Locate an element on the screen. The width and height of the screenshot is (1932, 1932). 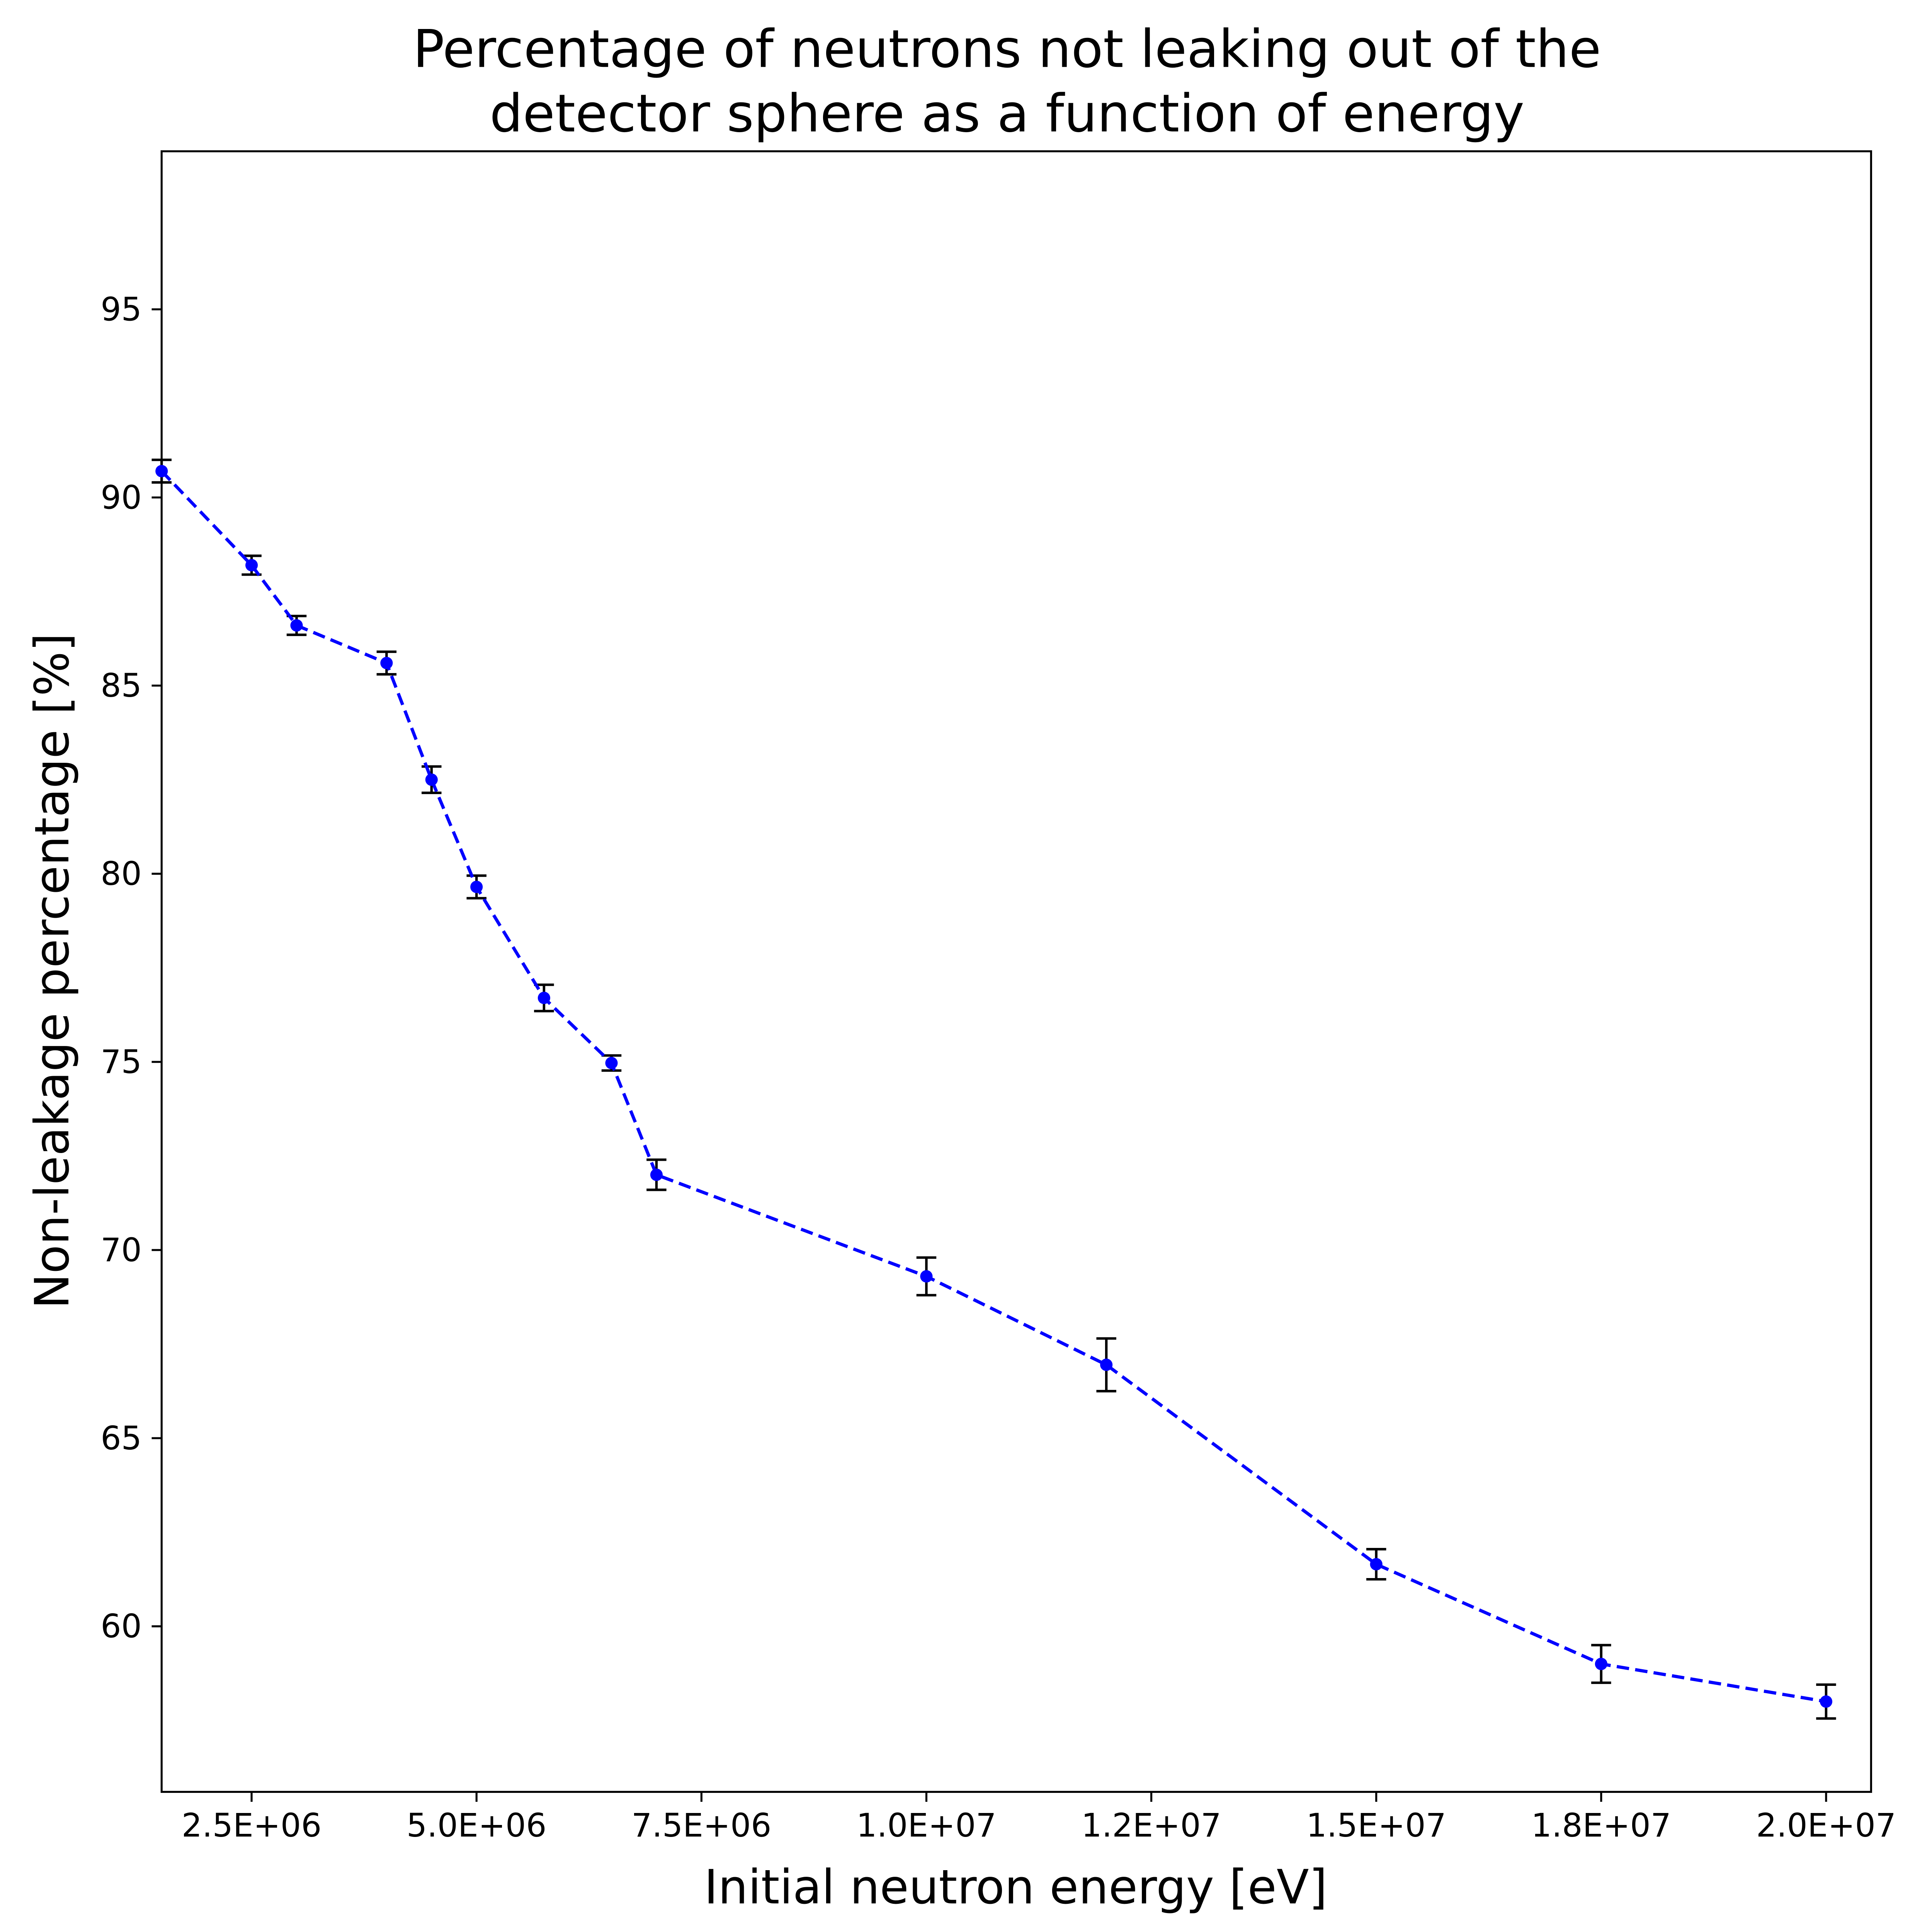
x-tick-label: 1.5E+07 is located at coordinates (1376, 1825).